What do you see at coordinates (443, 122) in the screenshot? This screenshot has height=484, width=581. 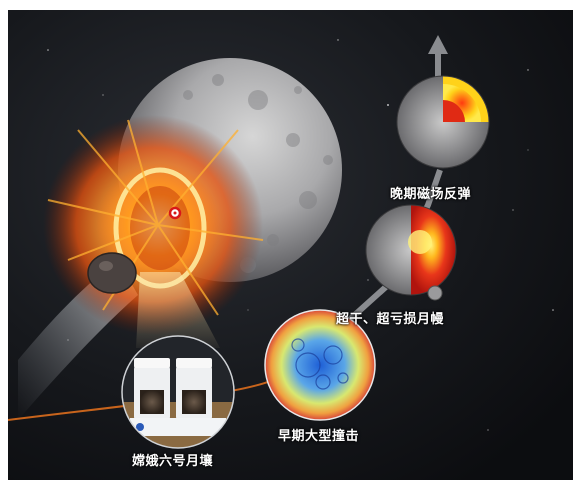 I see `cutaway-moon-magnetic` at bounding box center [443, 122].